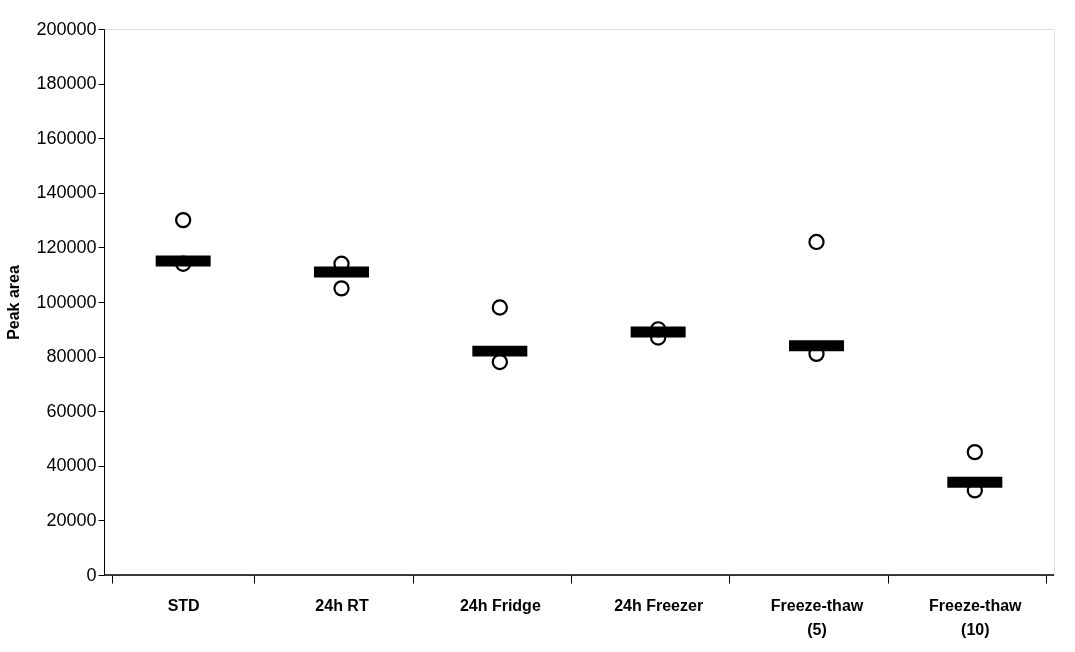 The width and height of the screenshot is (1075, 652). I want to click on x-tick-label: Freeze-thaw (10), so click(976, 617).